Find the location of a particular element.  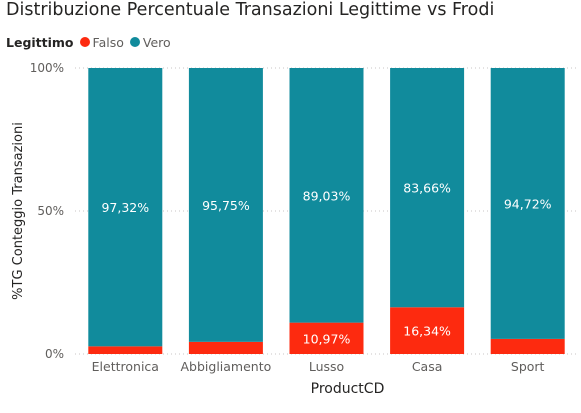

x-tick-label: Elettronica is located at coordinates (125, 366).